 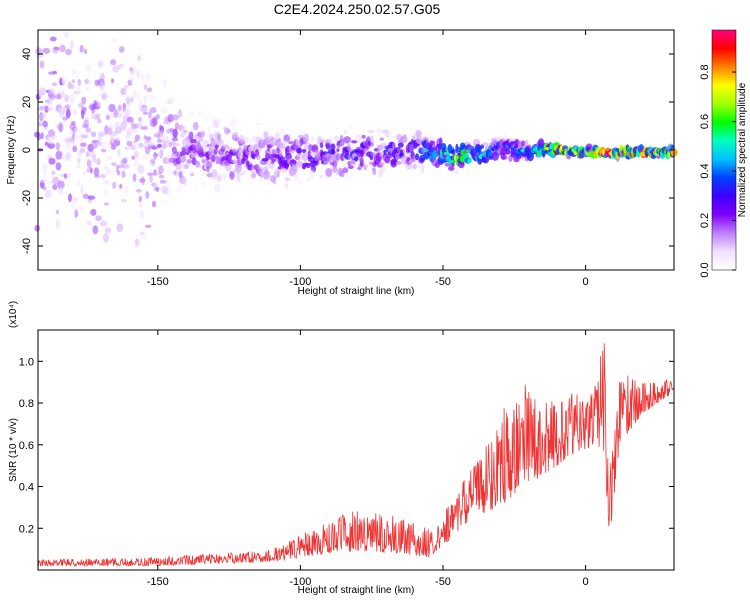 I want to click on y-tick-label: -20, so click(x=27, y=198).